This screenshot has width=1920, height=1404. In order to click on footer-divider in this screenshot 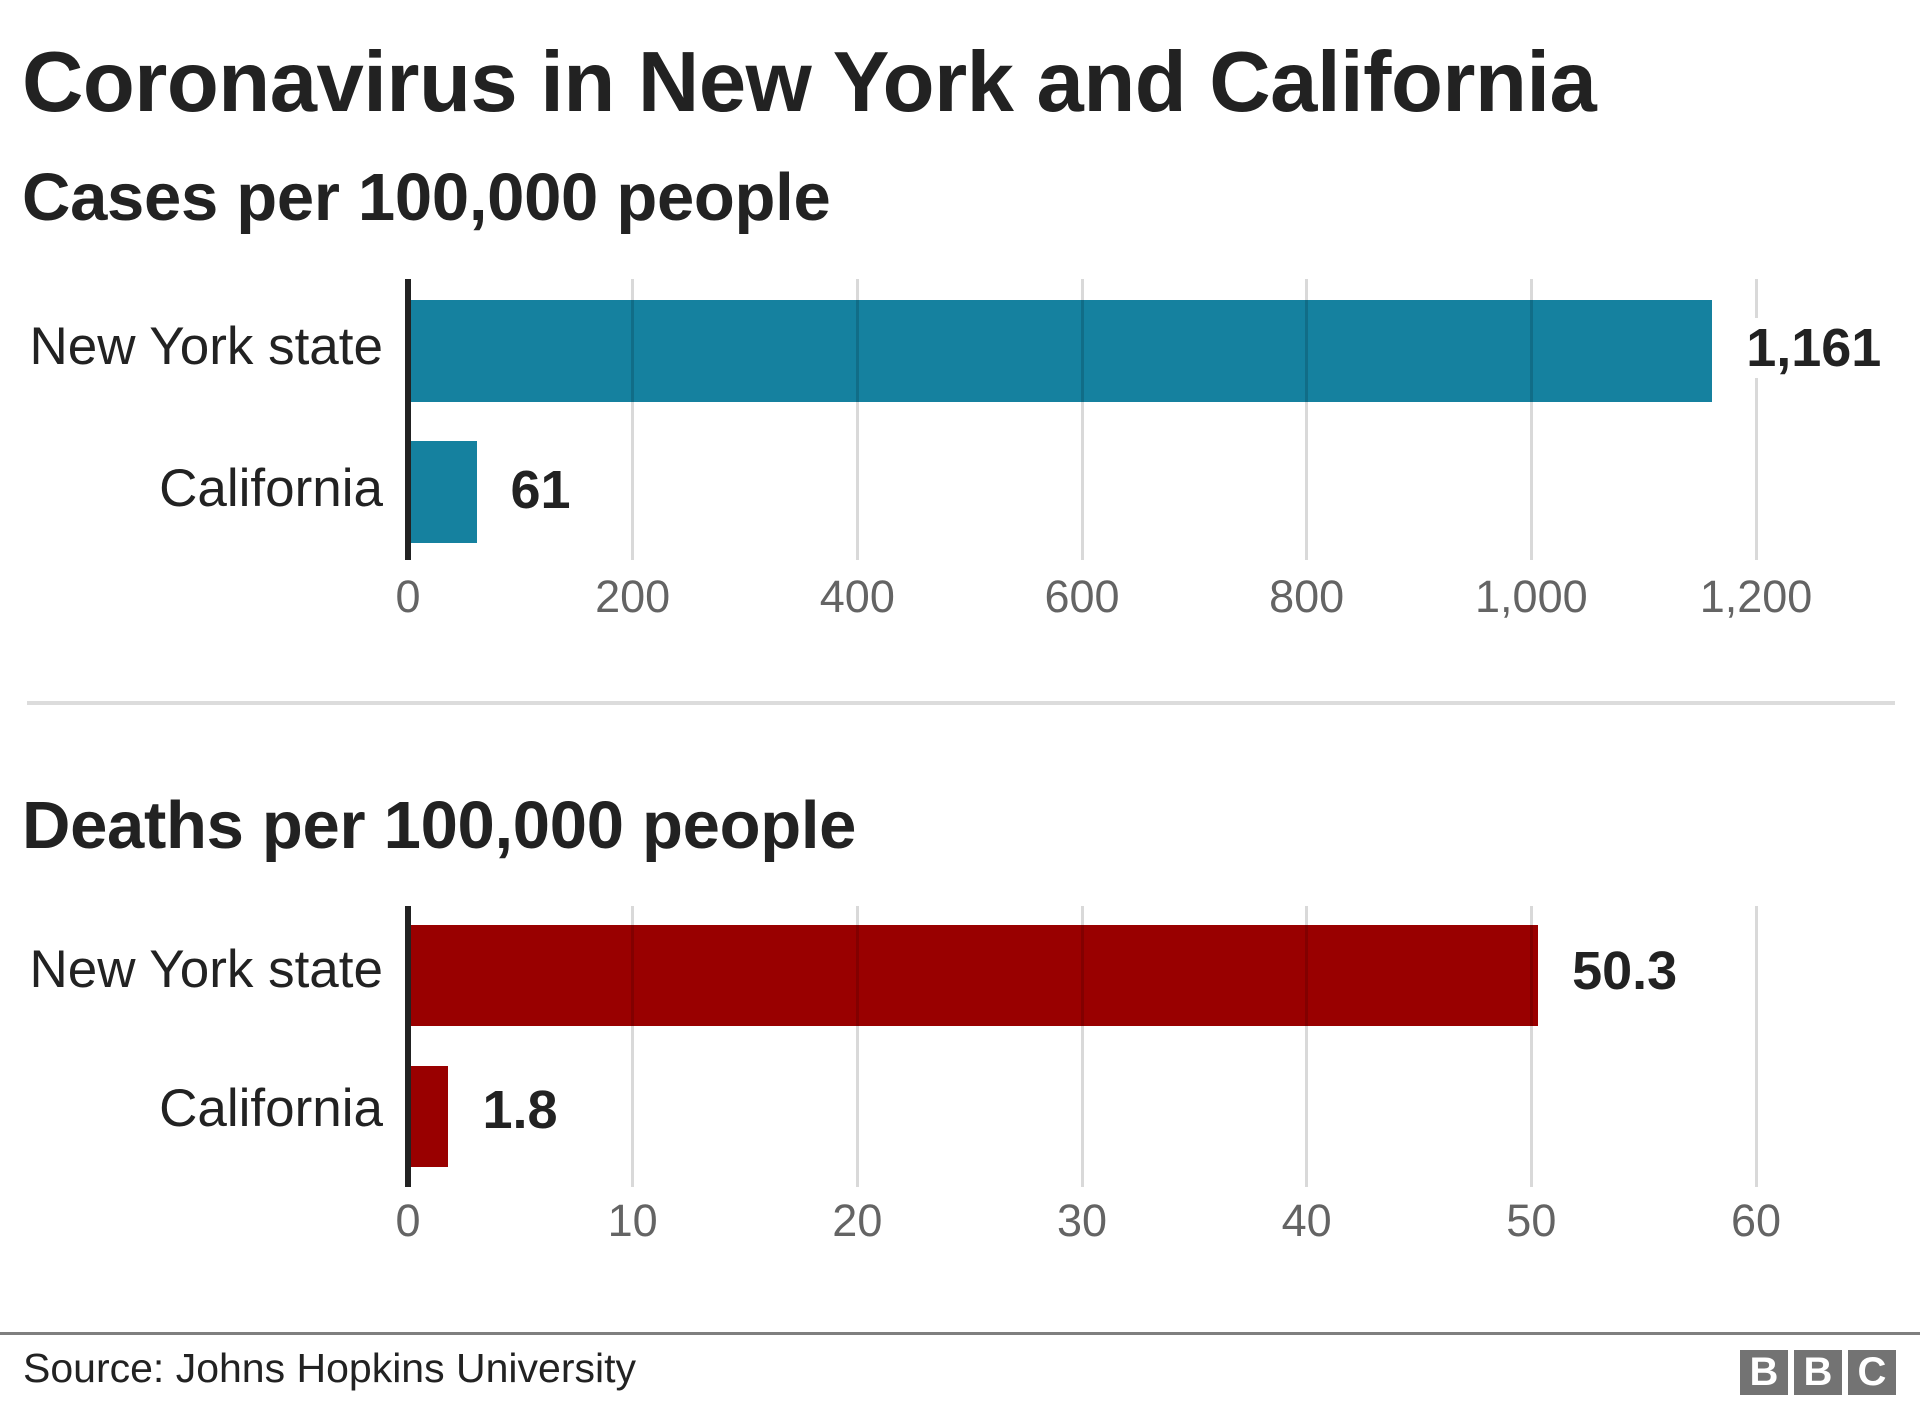, I will do `click(960, 1333)`.